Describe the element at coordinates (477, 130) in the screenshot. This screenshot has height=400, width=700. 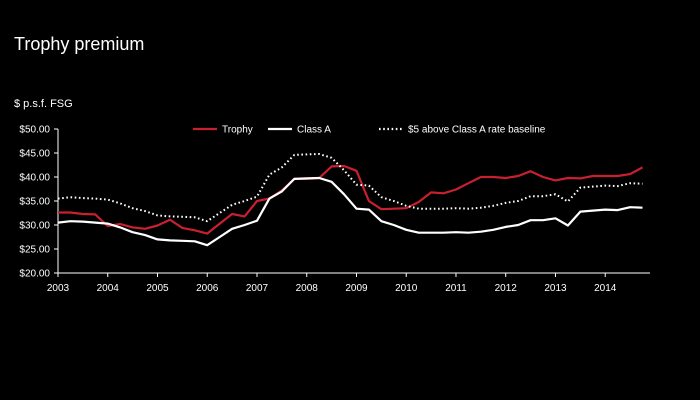
I see `legend-label: $5 above Class A rate baseline` at that location.